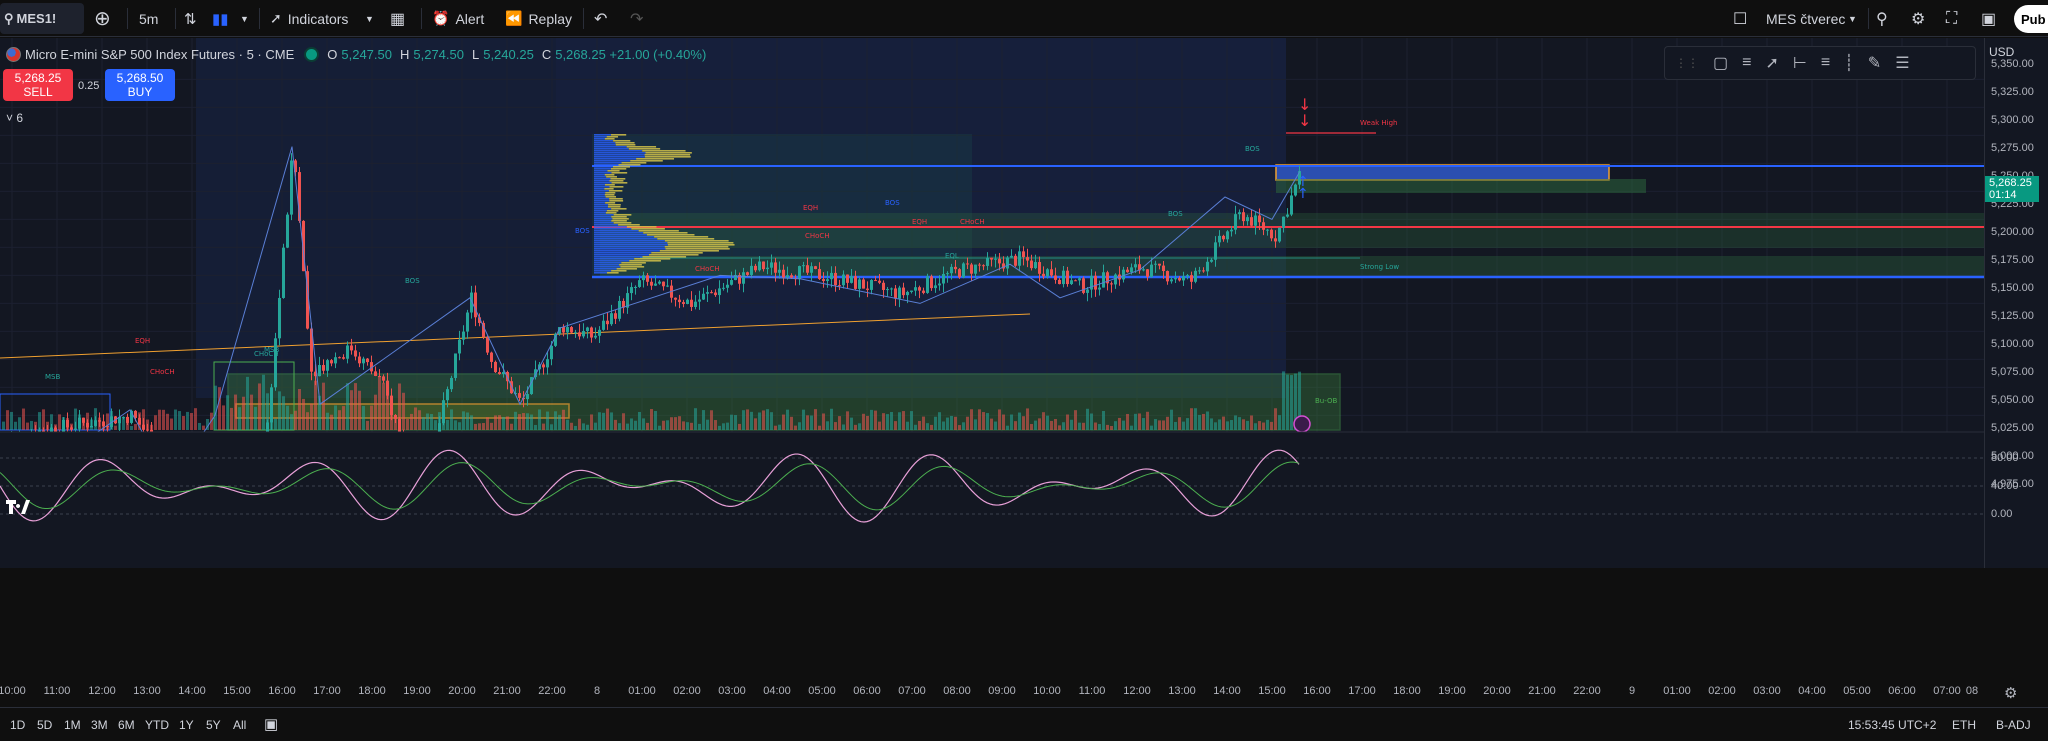 The height and width of the screenshot is (741, 2048). What do you see at coordinates (1771, 63) in the screenshot?
I see `trend-line-icon: ➚` at bounding box center [1771, 63].